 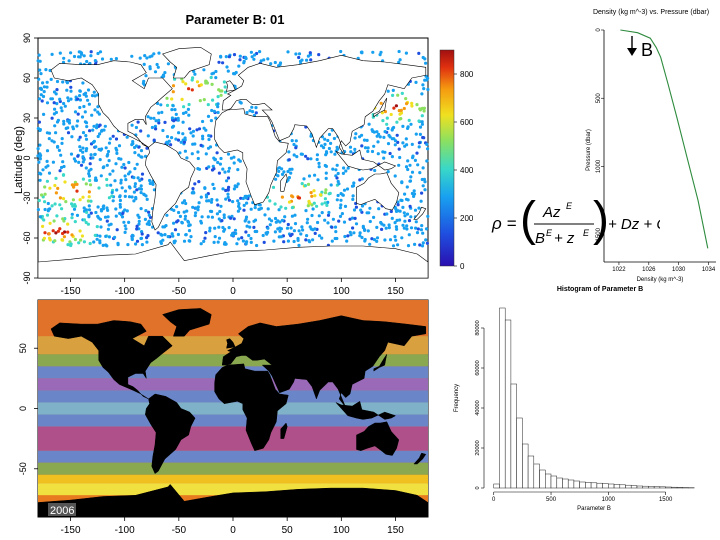 I want to click on landmass-eurasia, so click(x=324, y=105).